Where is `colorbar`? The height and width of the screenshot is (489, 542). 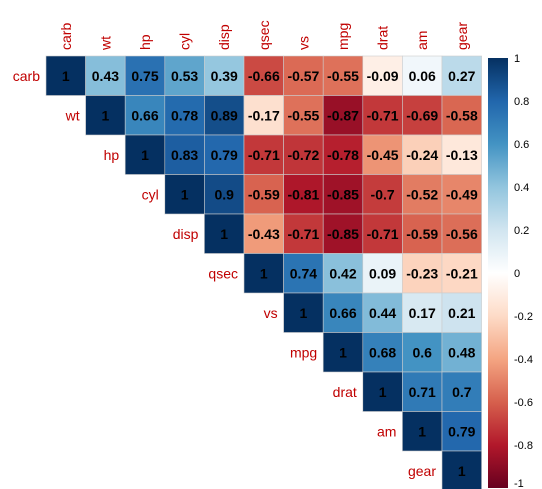 colorbar is located at coordinates (498, 273).